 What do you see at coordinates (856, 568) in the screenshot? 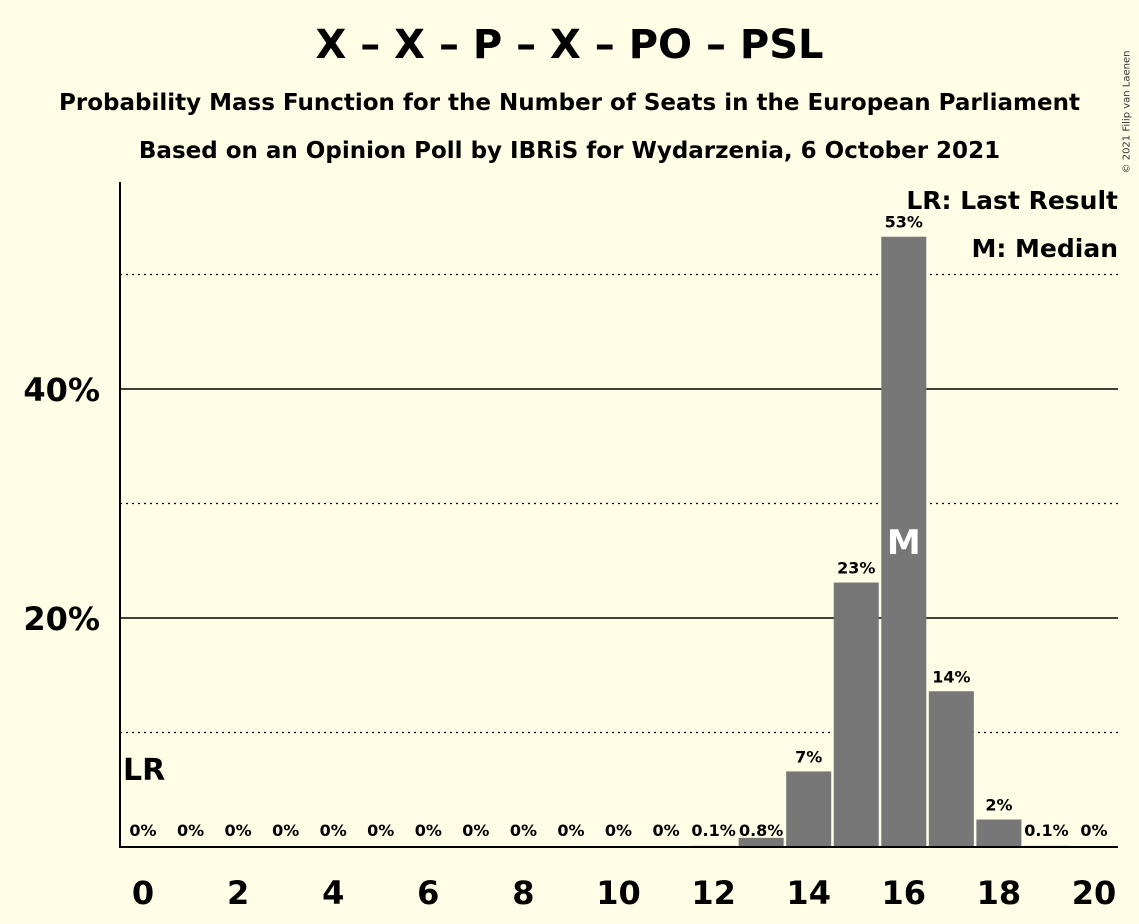
I see `value-label-seat-15: 23%` at bounding box center [856, 568].